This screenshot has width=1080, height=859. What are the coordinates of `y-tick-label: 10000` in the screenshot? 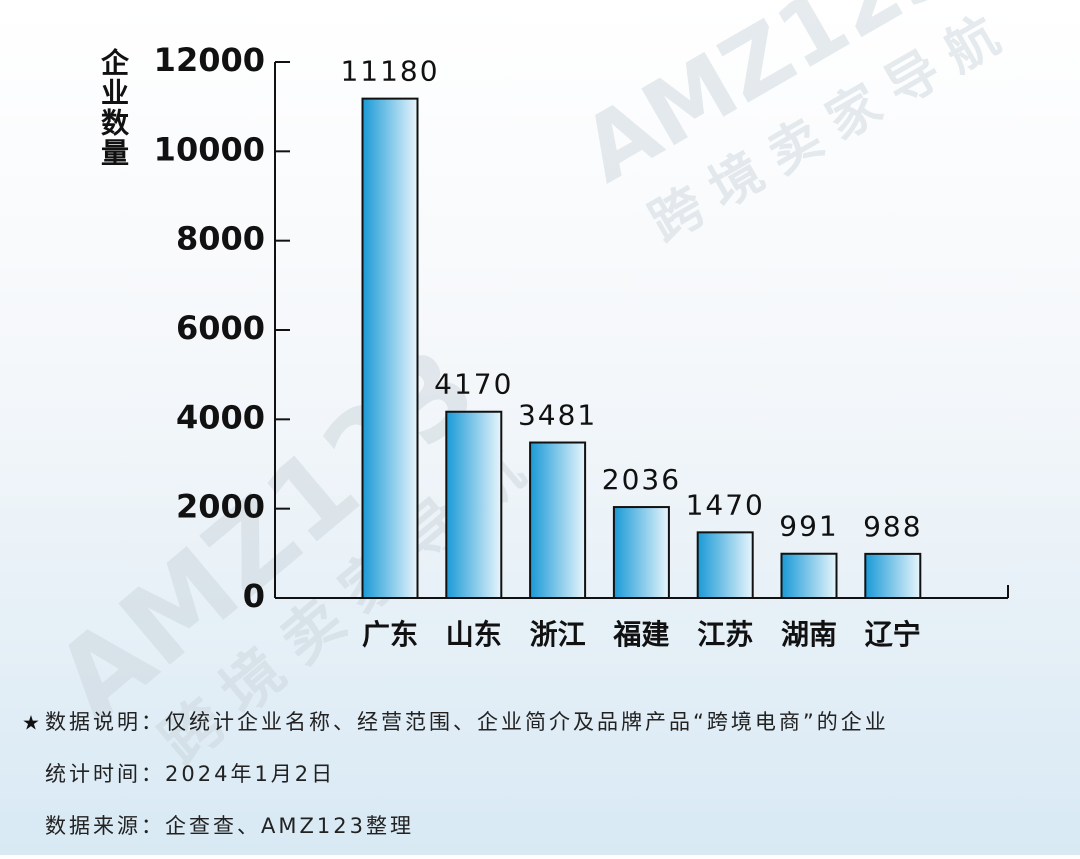 It's located at (209, 149).